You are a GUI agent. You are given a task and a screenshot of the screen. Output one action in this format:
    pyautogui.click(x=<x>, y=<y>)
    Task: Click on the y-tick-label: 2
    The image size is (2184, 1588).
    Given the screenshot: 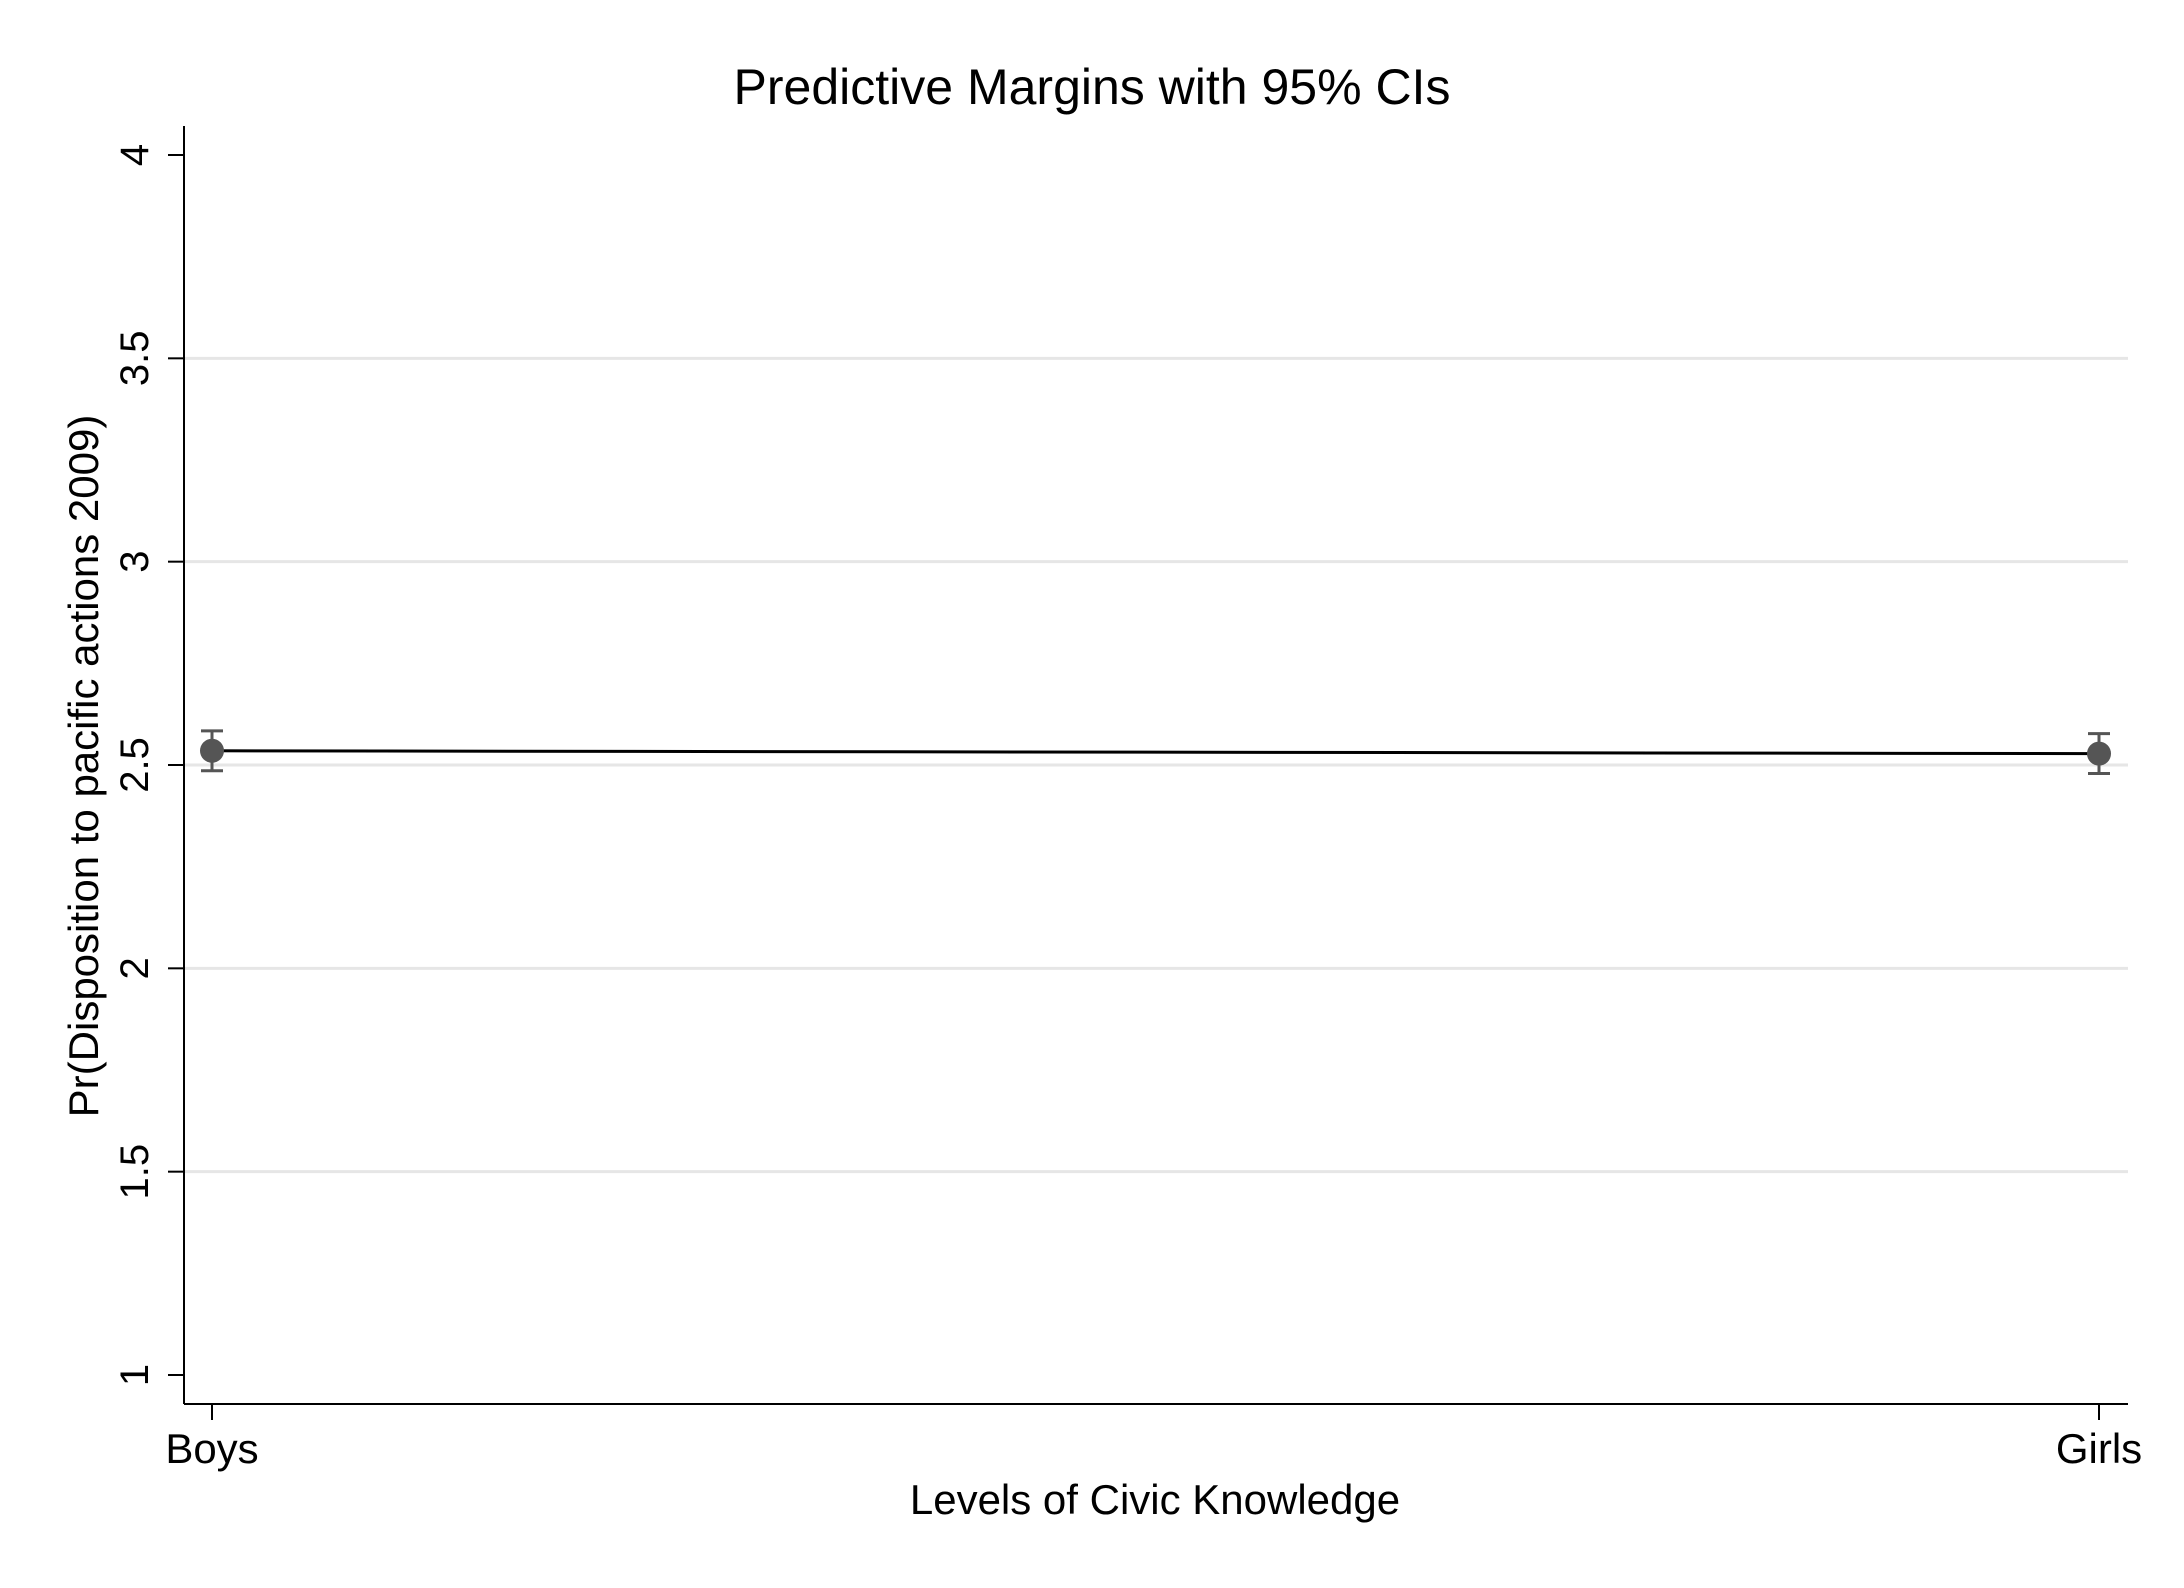 What is the action you would take?
    pyautogui.click(x=135, y=968)
    